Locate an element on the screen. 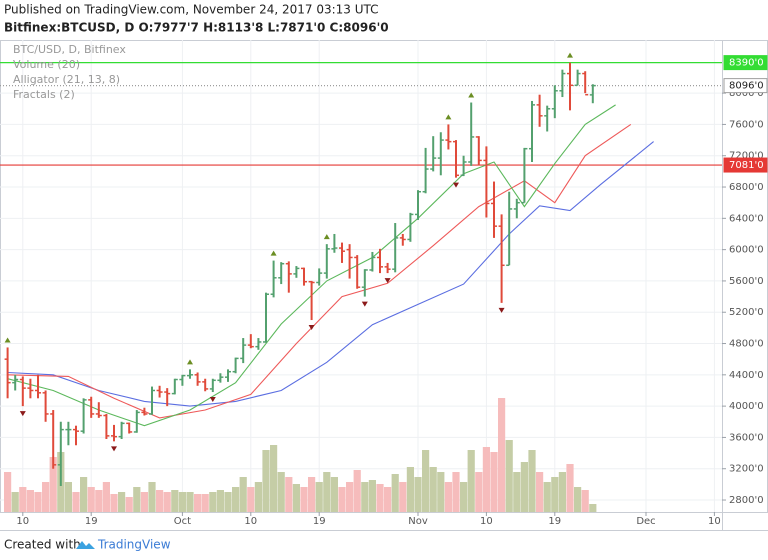 The image size is (768, 560). brand: TradingView is located at coordinates (134, 545).